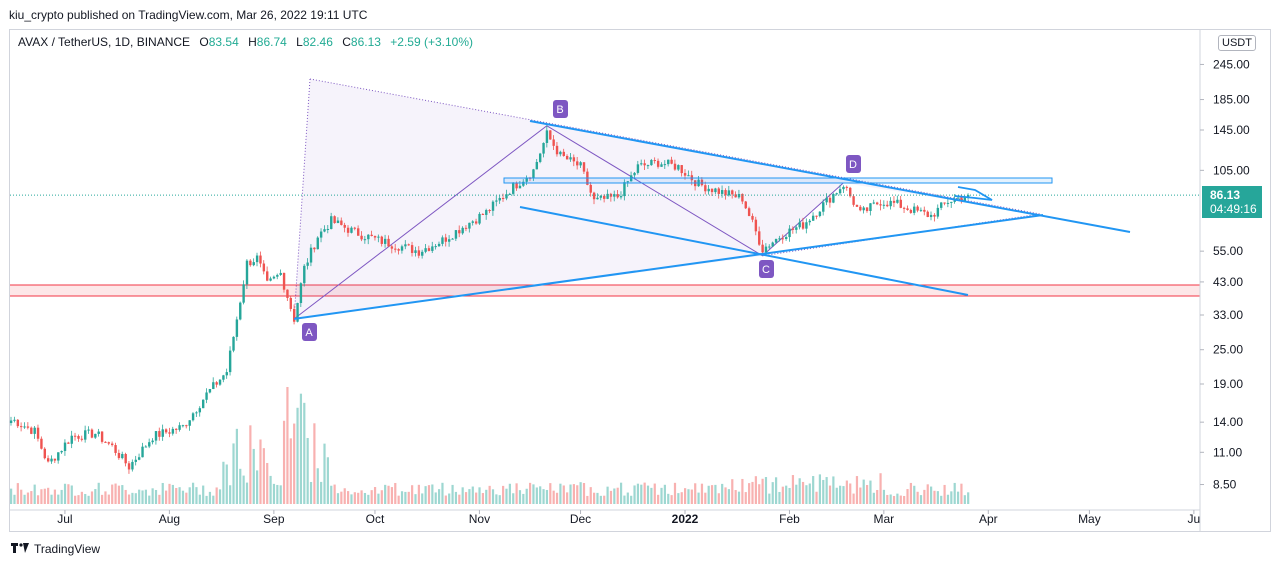 The width and height of the screenshot is (1280, 568). Describe the element at coordinates (104, 42) in the screenshot. I see `symbol-name: AVAX / TetherUS, 1D, BINANCE` at that location.